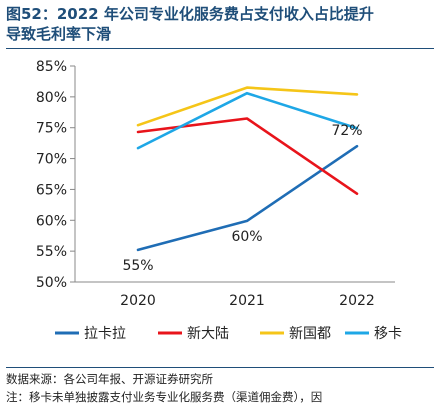 This screenshot has width=437, height=410. What do you see at coordinates (246, 237) in the screenshot?
I see `data-label: 60%` at bounding box center [246, 237].